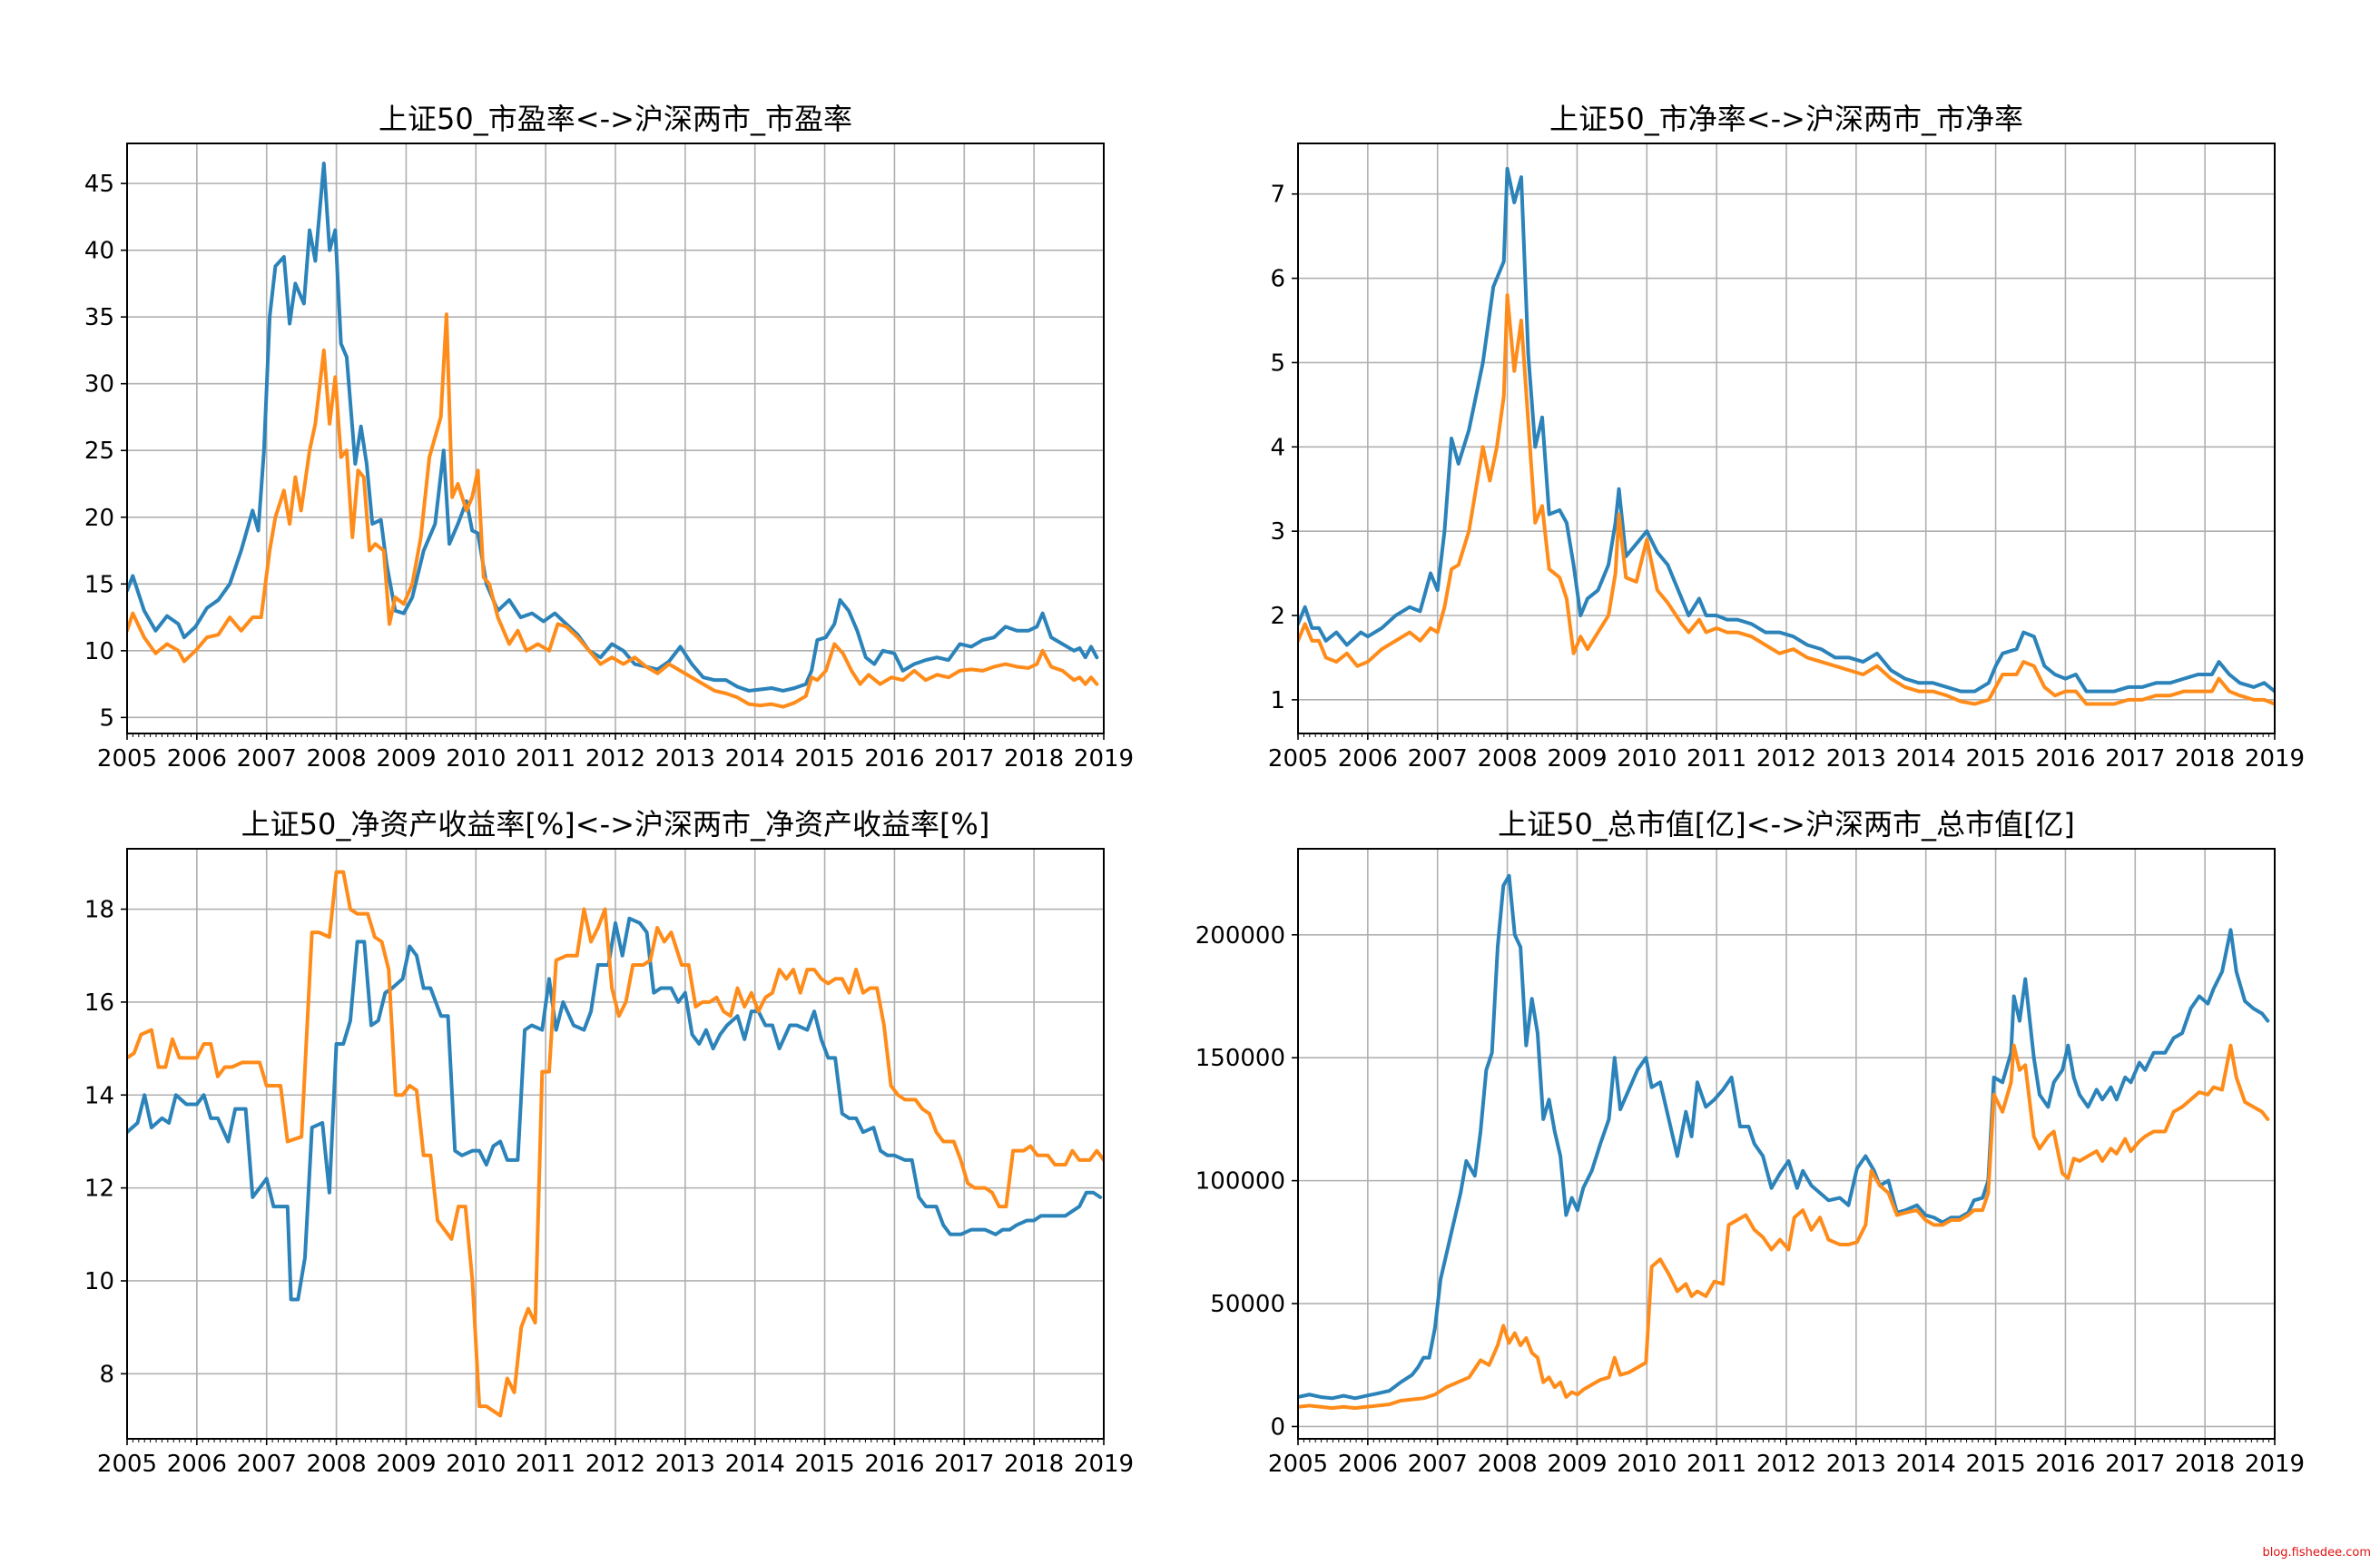 This screenshot has height=1565, width=2380. What do you see at coordinates (1240, 1059) in the screenshot?
I see `y-tick-label: 150000` at bounding box center [1240, 1059].